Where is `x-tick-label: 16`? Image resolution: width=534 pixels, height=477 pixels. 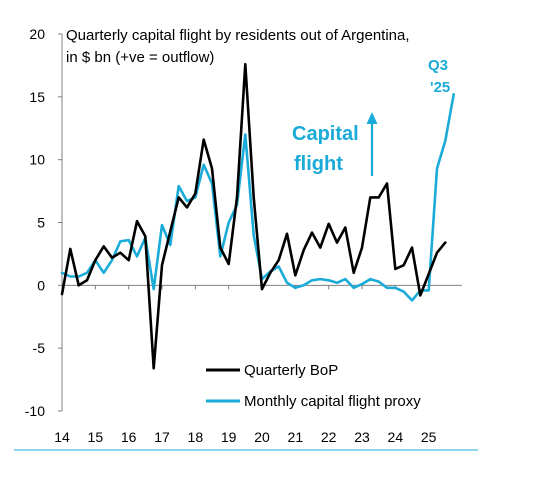
x-tick-label: 16 is located at coordinates (129, 437).